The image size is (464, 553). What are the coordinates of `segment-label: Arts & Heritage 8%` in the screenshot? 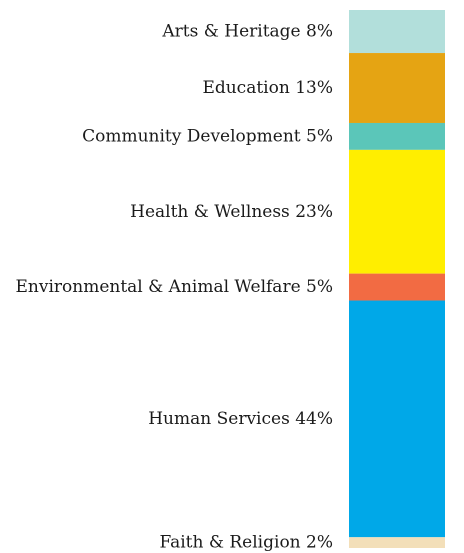 It's located at (247, 31).